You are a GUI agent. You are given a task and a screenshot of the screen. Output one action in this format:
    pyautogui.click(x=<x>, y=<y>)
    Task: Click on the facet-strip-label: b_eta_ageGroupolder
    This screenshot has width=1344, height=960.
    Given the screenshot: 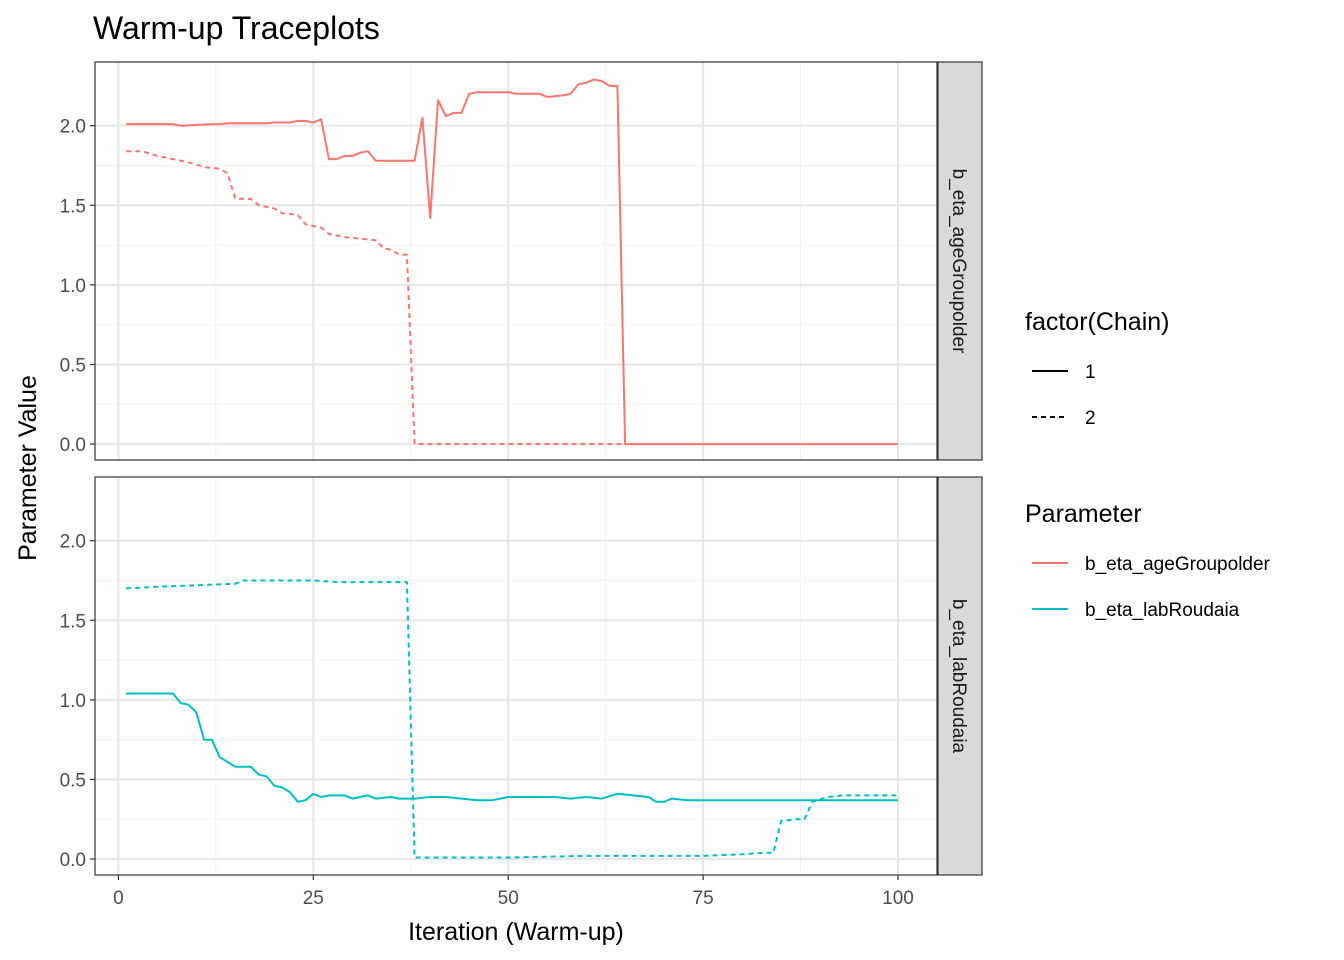 What is the action you would take?
    pyautogui.click(x=958, y=262)
    